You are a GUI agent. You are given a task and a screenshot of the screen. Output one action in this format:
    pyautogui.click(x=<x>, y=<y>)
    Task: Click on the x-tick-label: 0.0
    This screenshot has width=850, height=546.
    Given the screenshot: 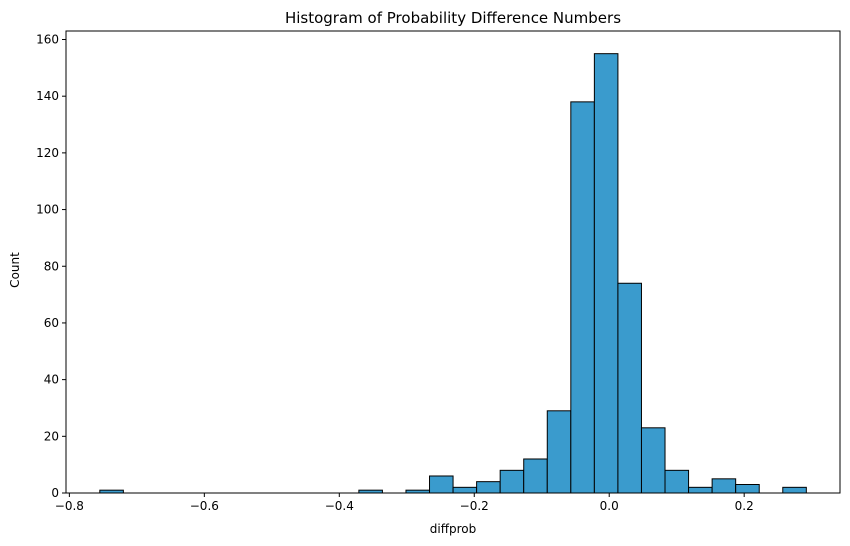 What is the action you would take?
    pyautogui.click(x=609, y=506)
    